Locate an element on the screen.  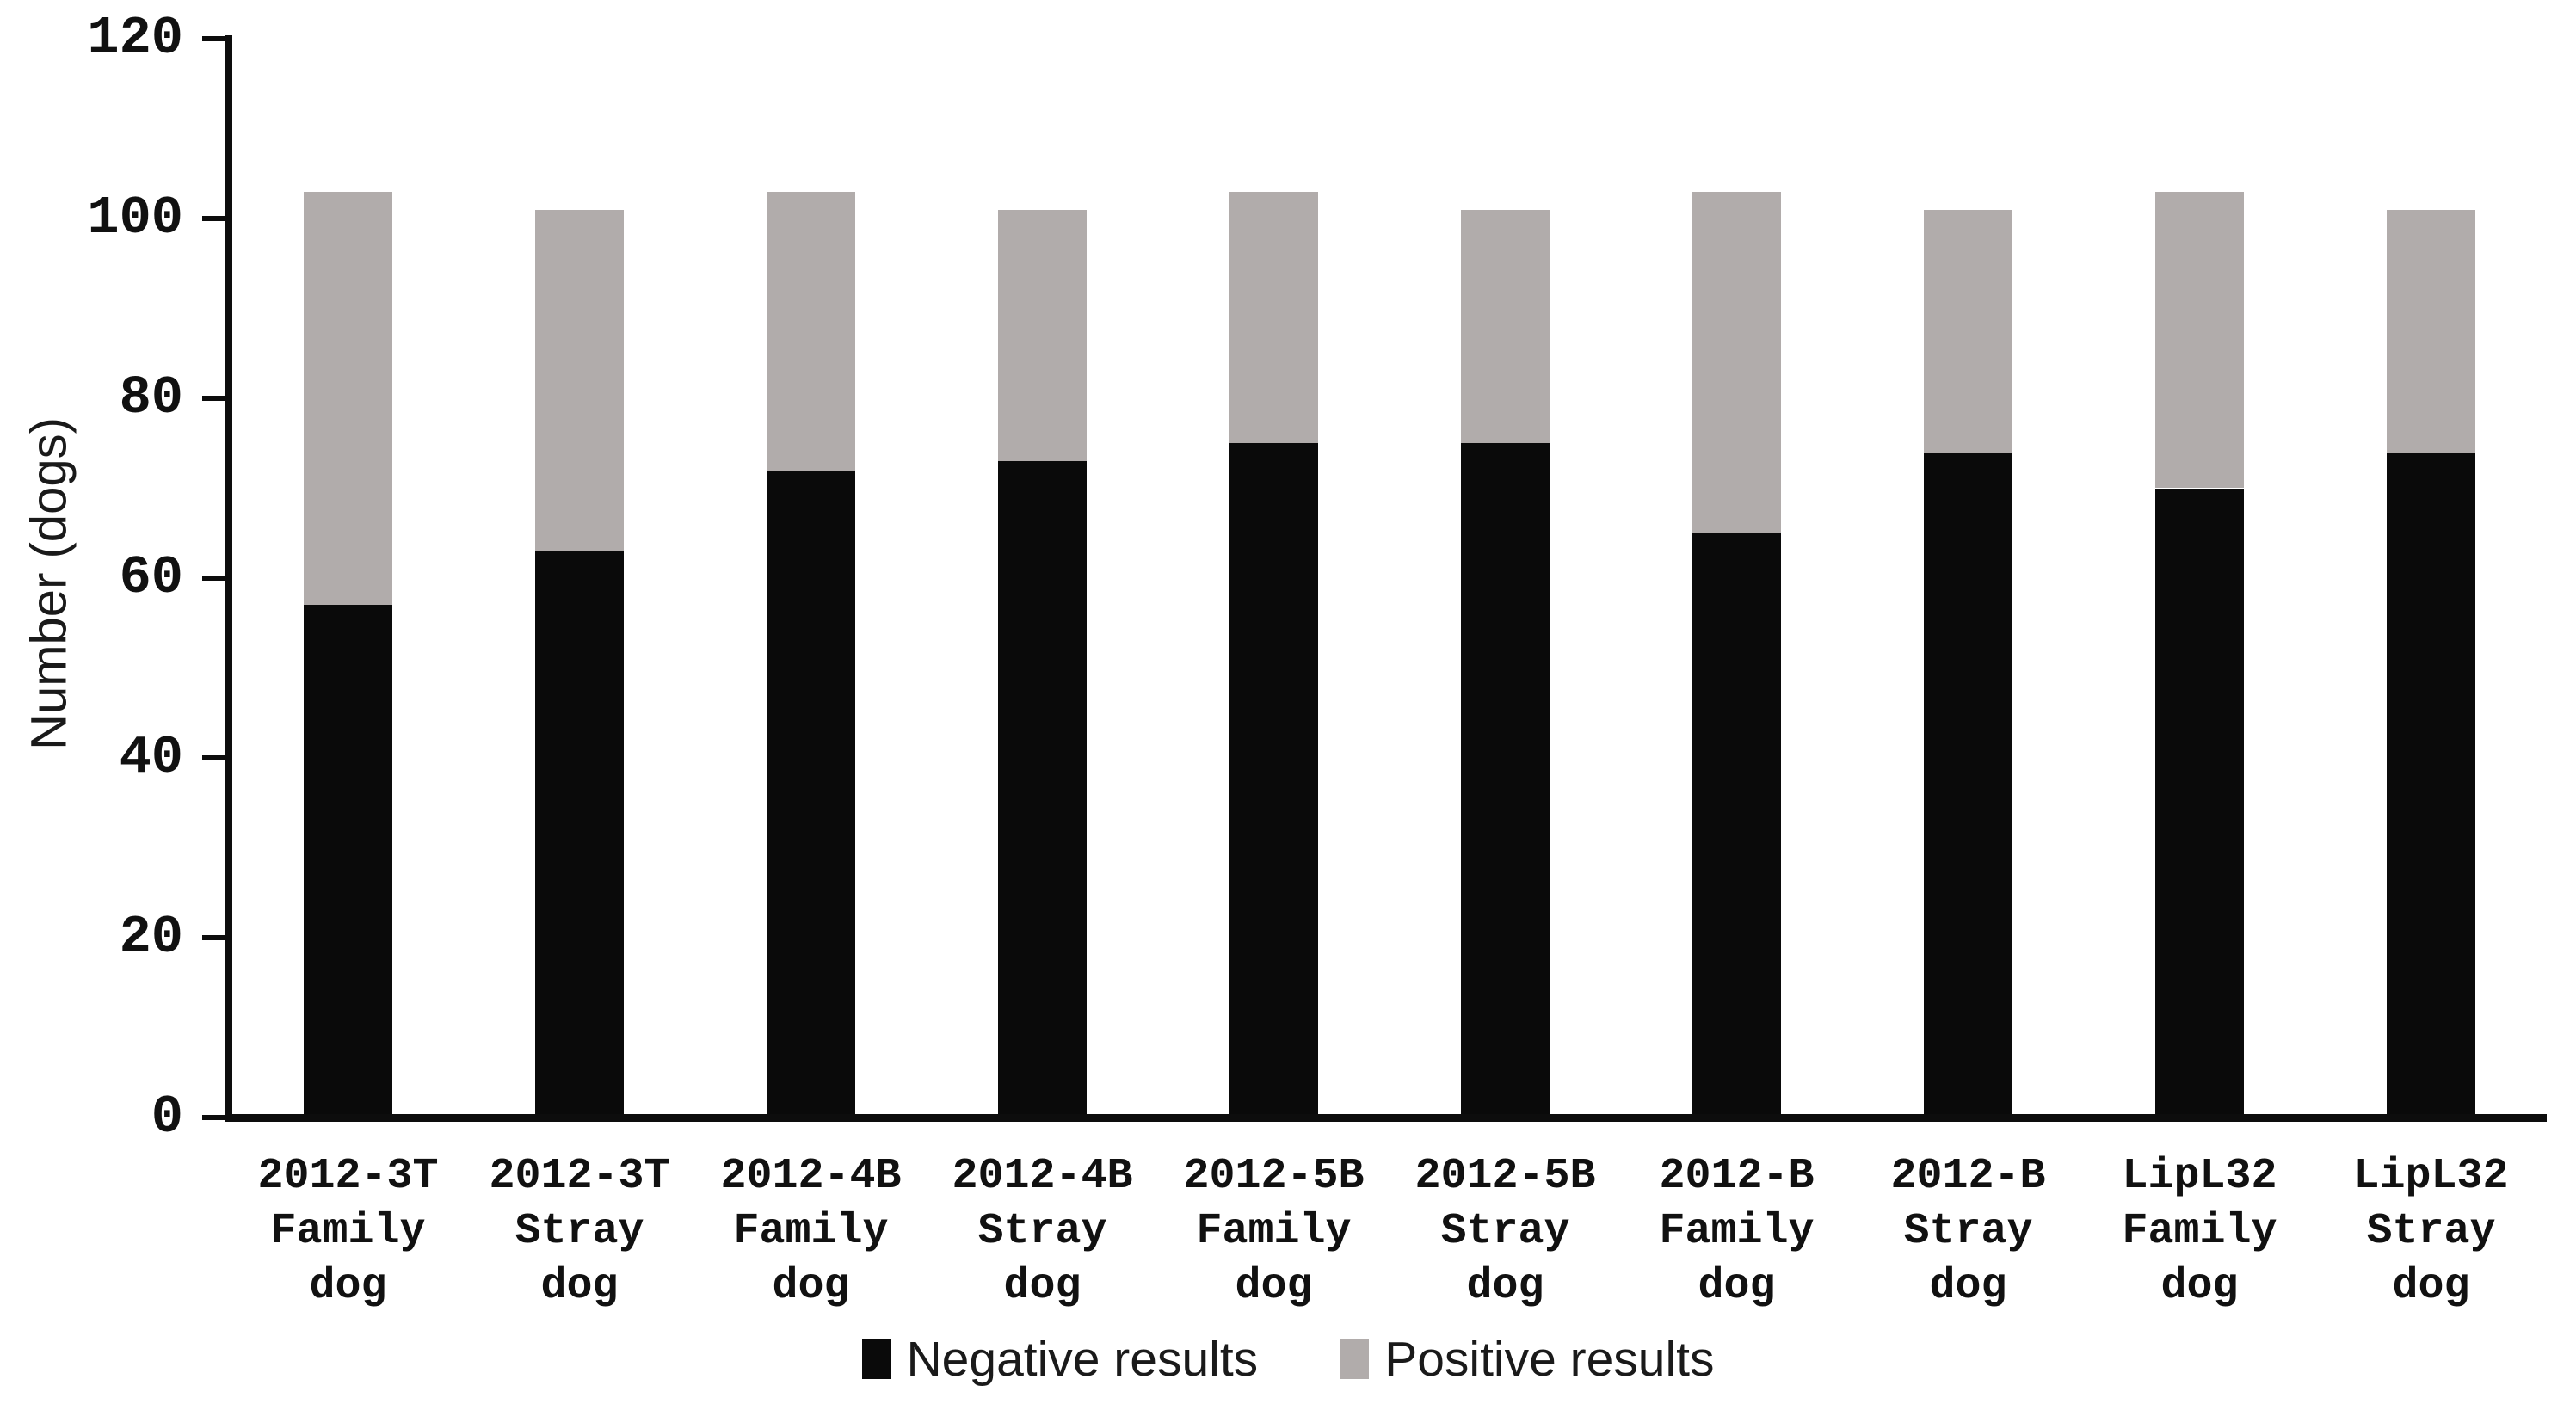
x-category-label: 2012-B Family dog is located at coordinates (1736, 1232).